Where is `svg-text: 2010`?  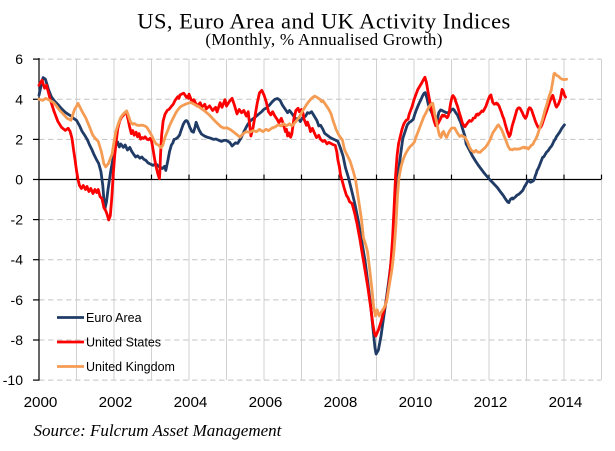
svg-text: 2010 is located at coordinates (416, 402).